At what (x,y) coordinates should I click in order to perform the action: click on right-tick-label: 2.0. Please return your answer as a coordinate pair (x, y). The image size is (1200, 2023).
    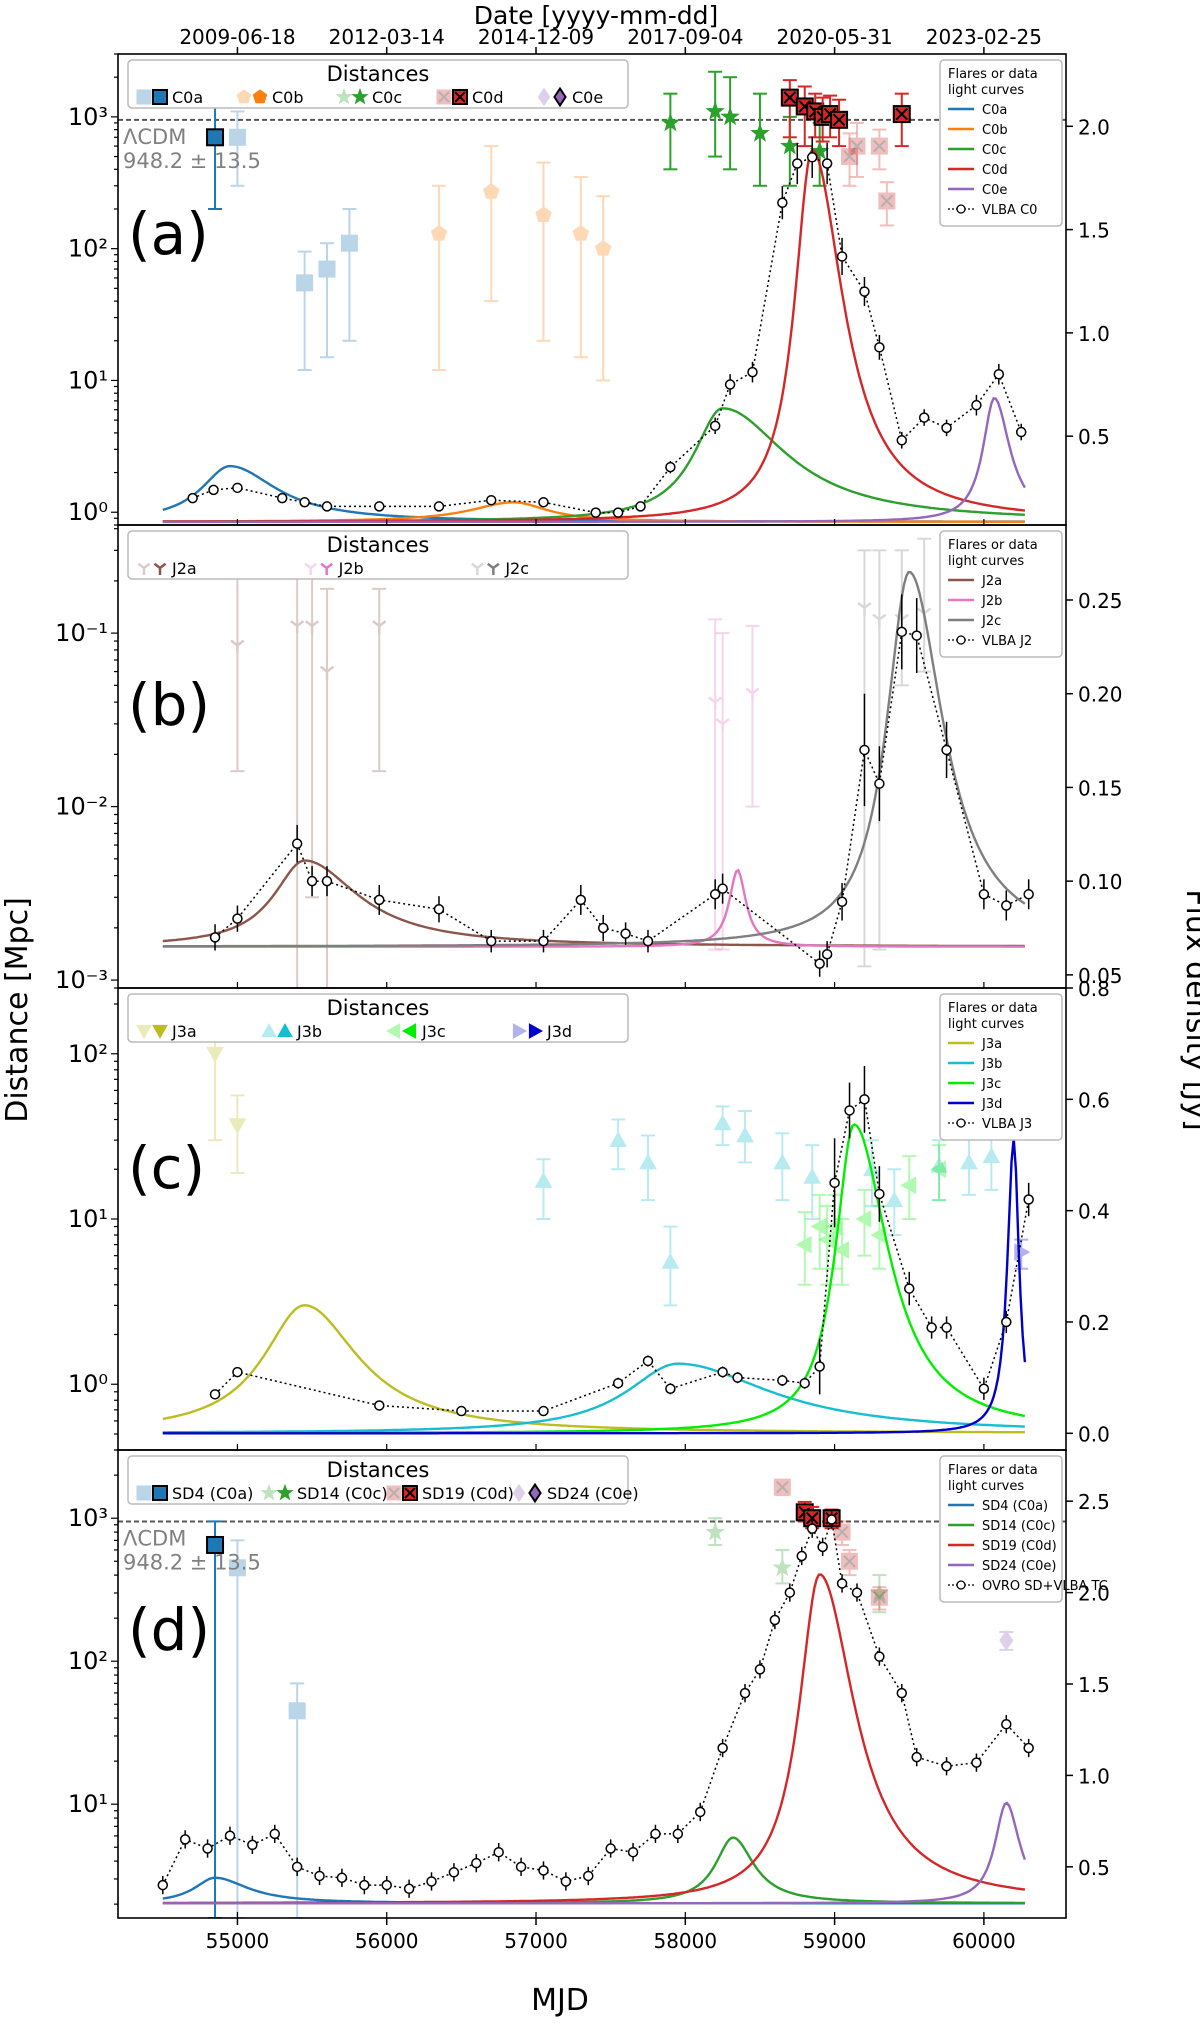
    Looking at the image, I should click on (1094, 1594).